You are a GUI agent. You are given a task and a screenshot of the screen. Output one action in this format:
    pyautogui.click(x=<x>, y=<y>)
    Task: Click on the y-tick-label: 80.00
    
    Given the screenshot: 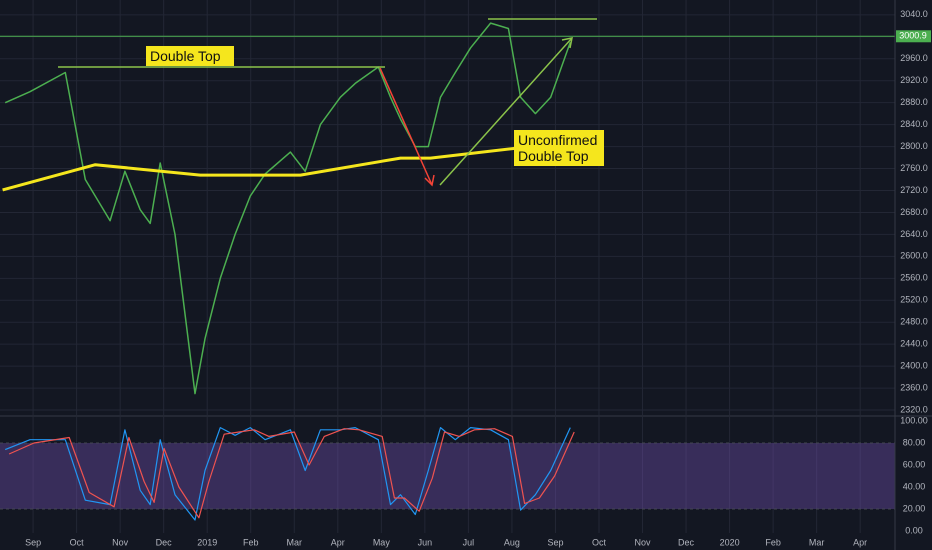 What is the action you would take?
    pyautogui.click(x=914, y=442)
    